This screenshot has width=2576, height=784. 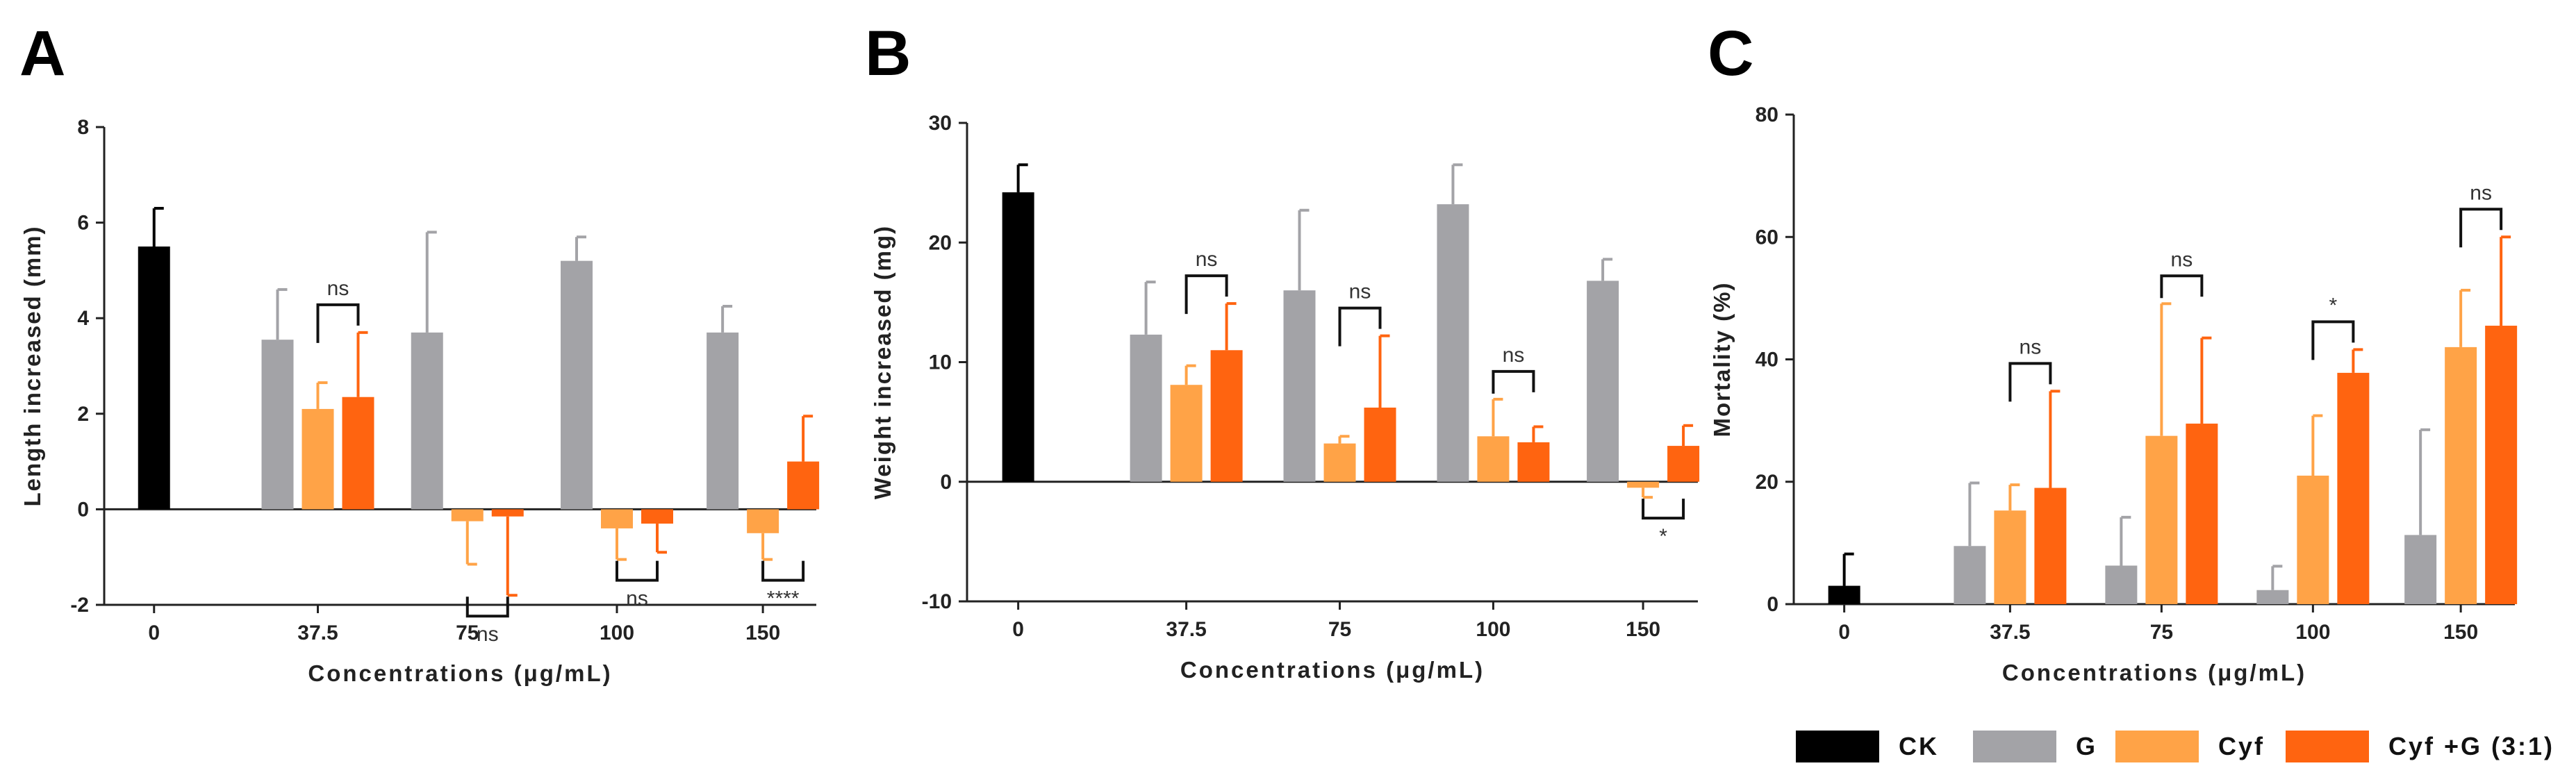 What do you see at coordinates (80, 605) in the screenshot?
I see `y-tick-label: -2` at bounding box center [80, 605].